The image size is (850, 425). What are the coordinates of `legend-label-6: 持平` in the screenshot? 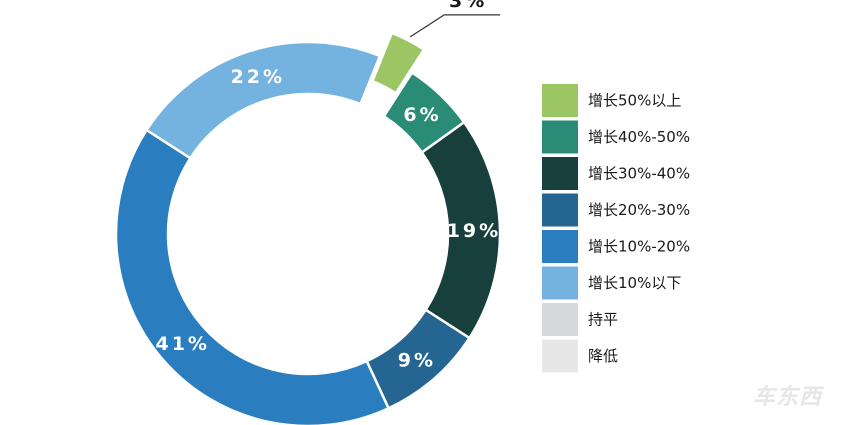 It's located at (603, 320).